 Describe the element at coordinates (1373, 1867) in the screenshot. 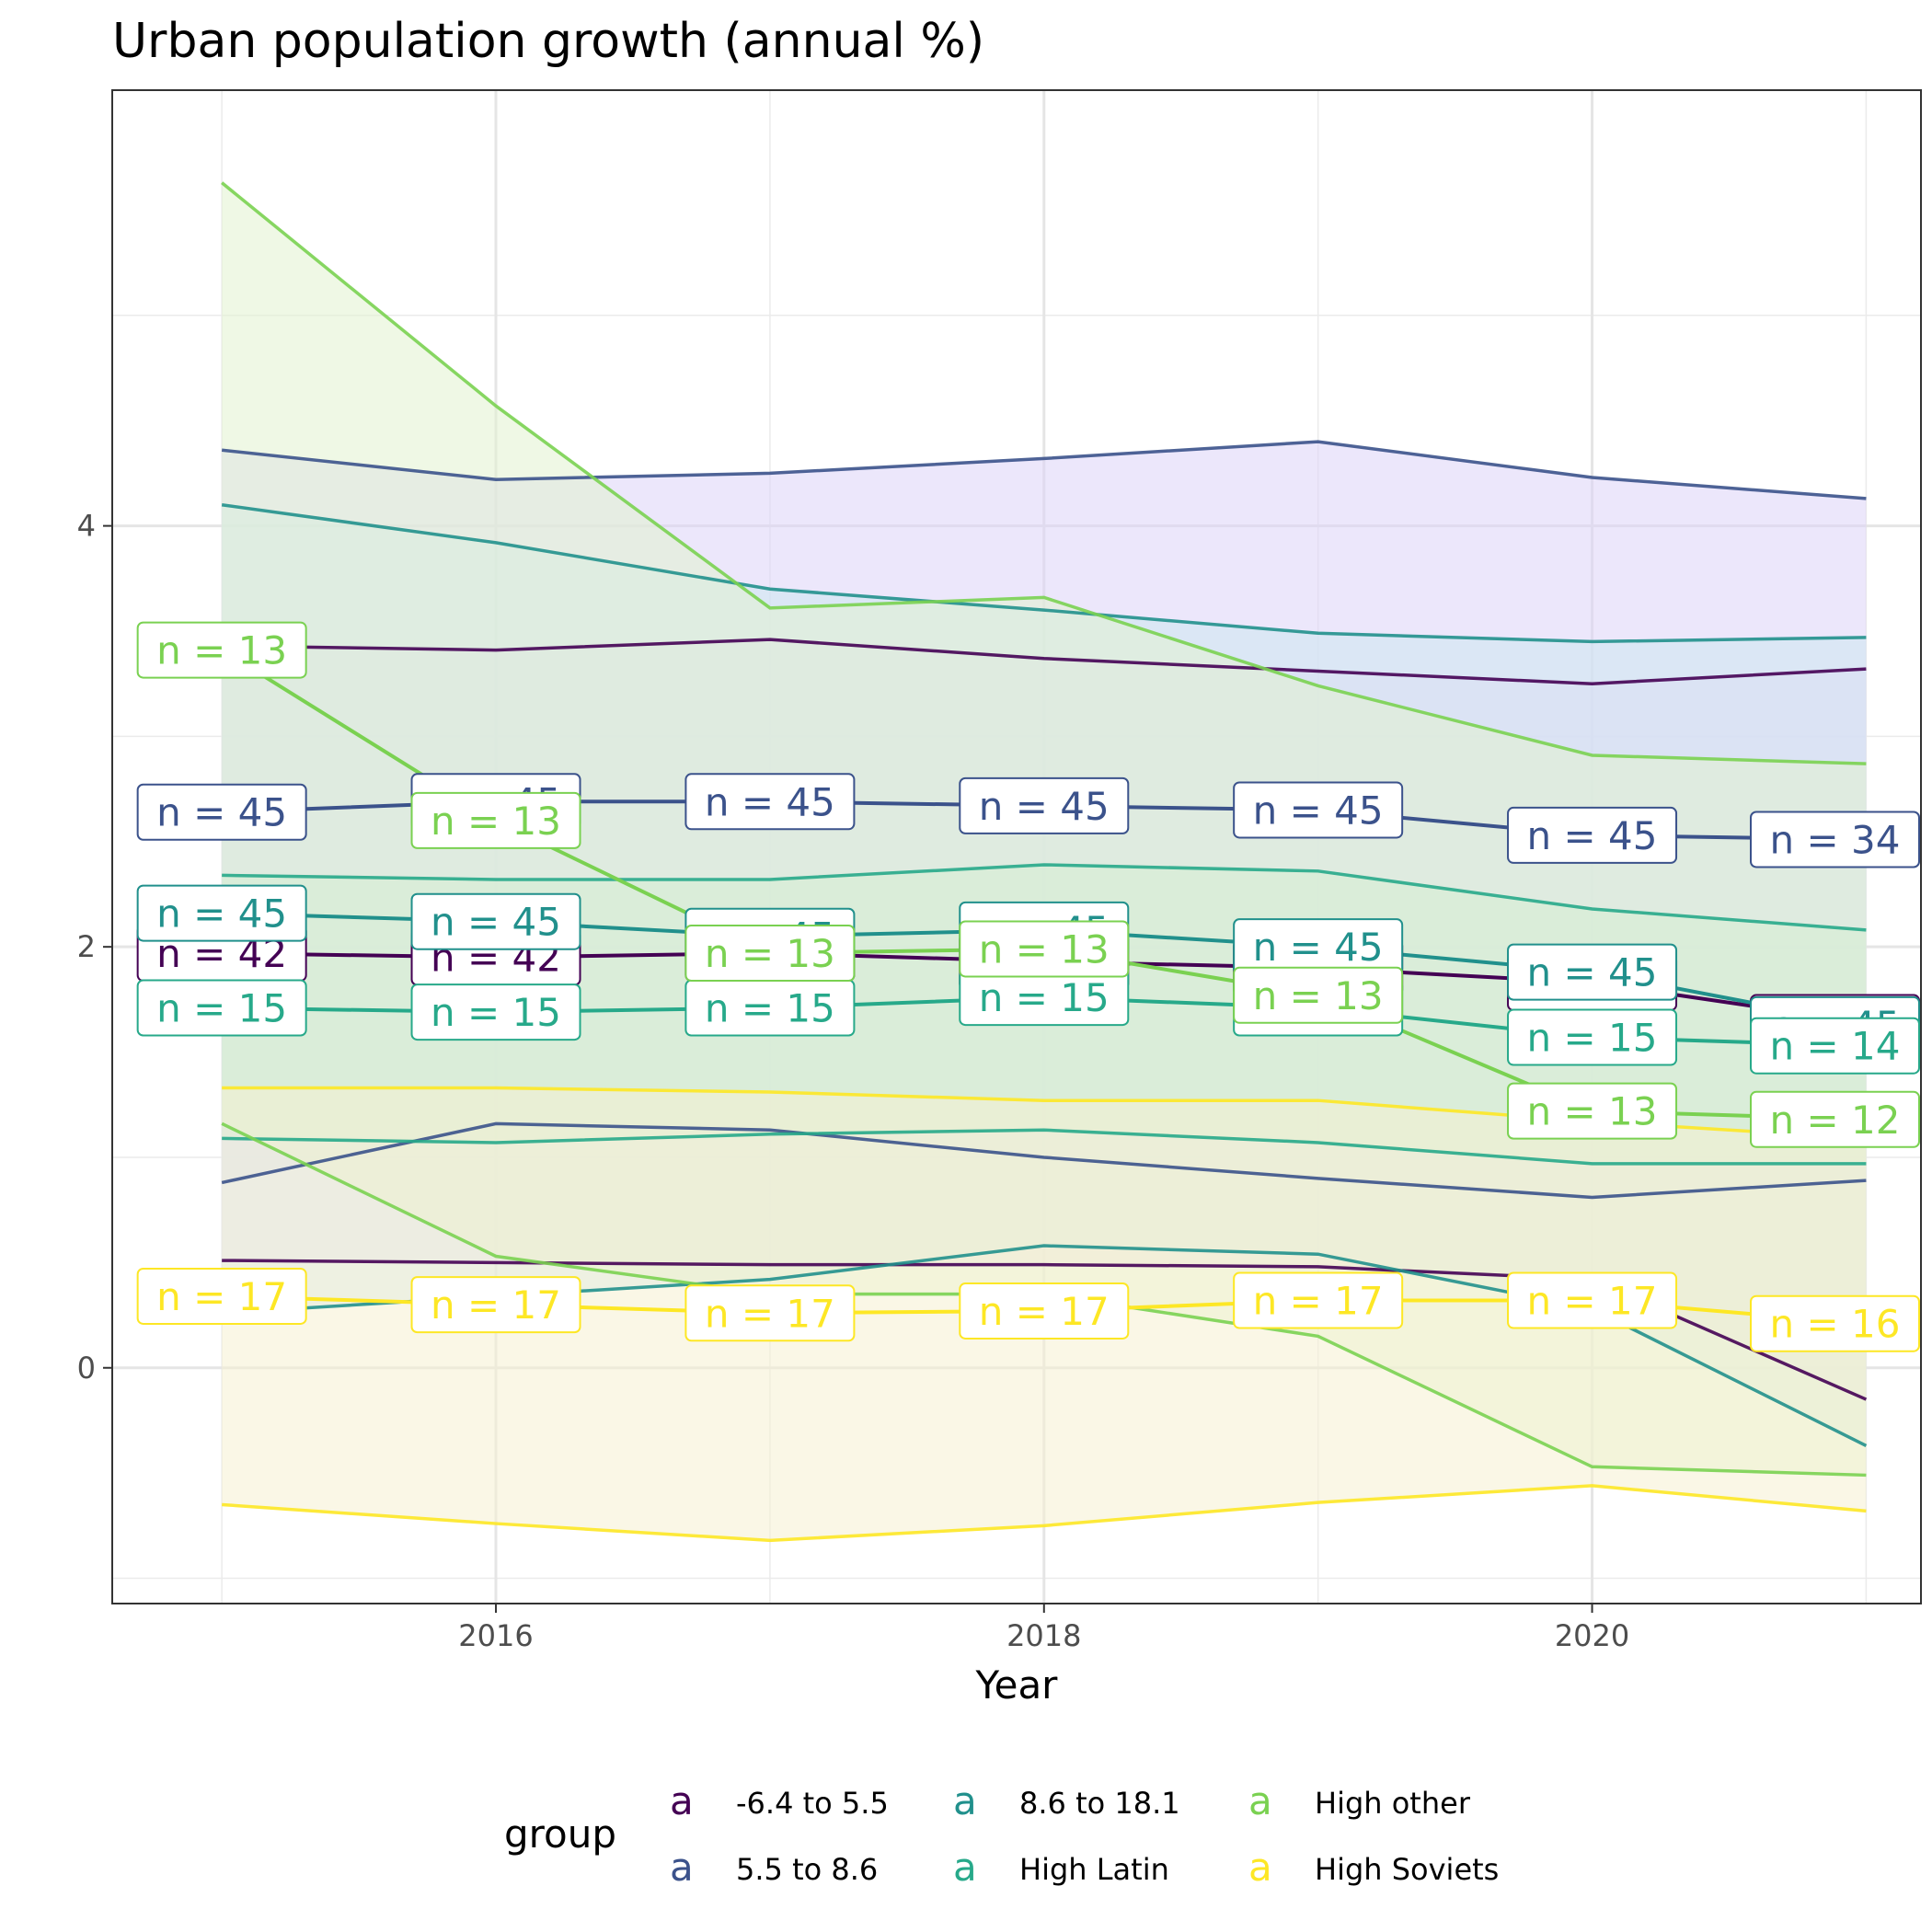

I see `legend-item: a High Soviets` at that location.